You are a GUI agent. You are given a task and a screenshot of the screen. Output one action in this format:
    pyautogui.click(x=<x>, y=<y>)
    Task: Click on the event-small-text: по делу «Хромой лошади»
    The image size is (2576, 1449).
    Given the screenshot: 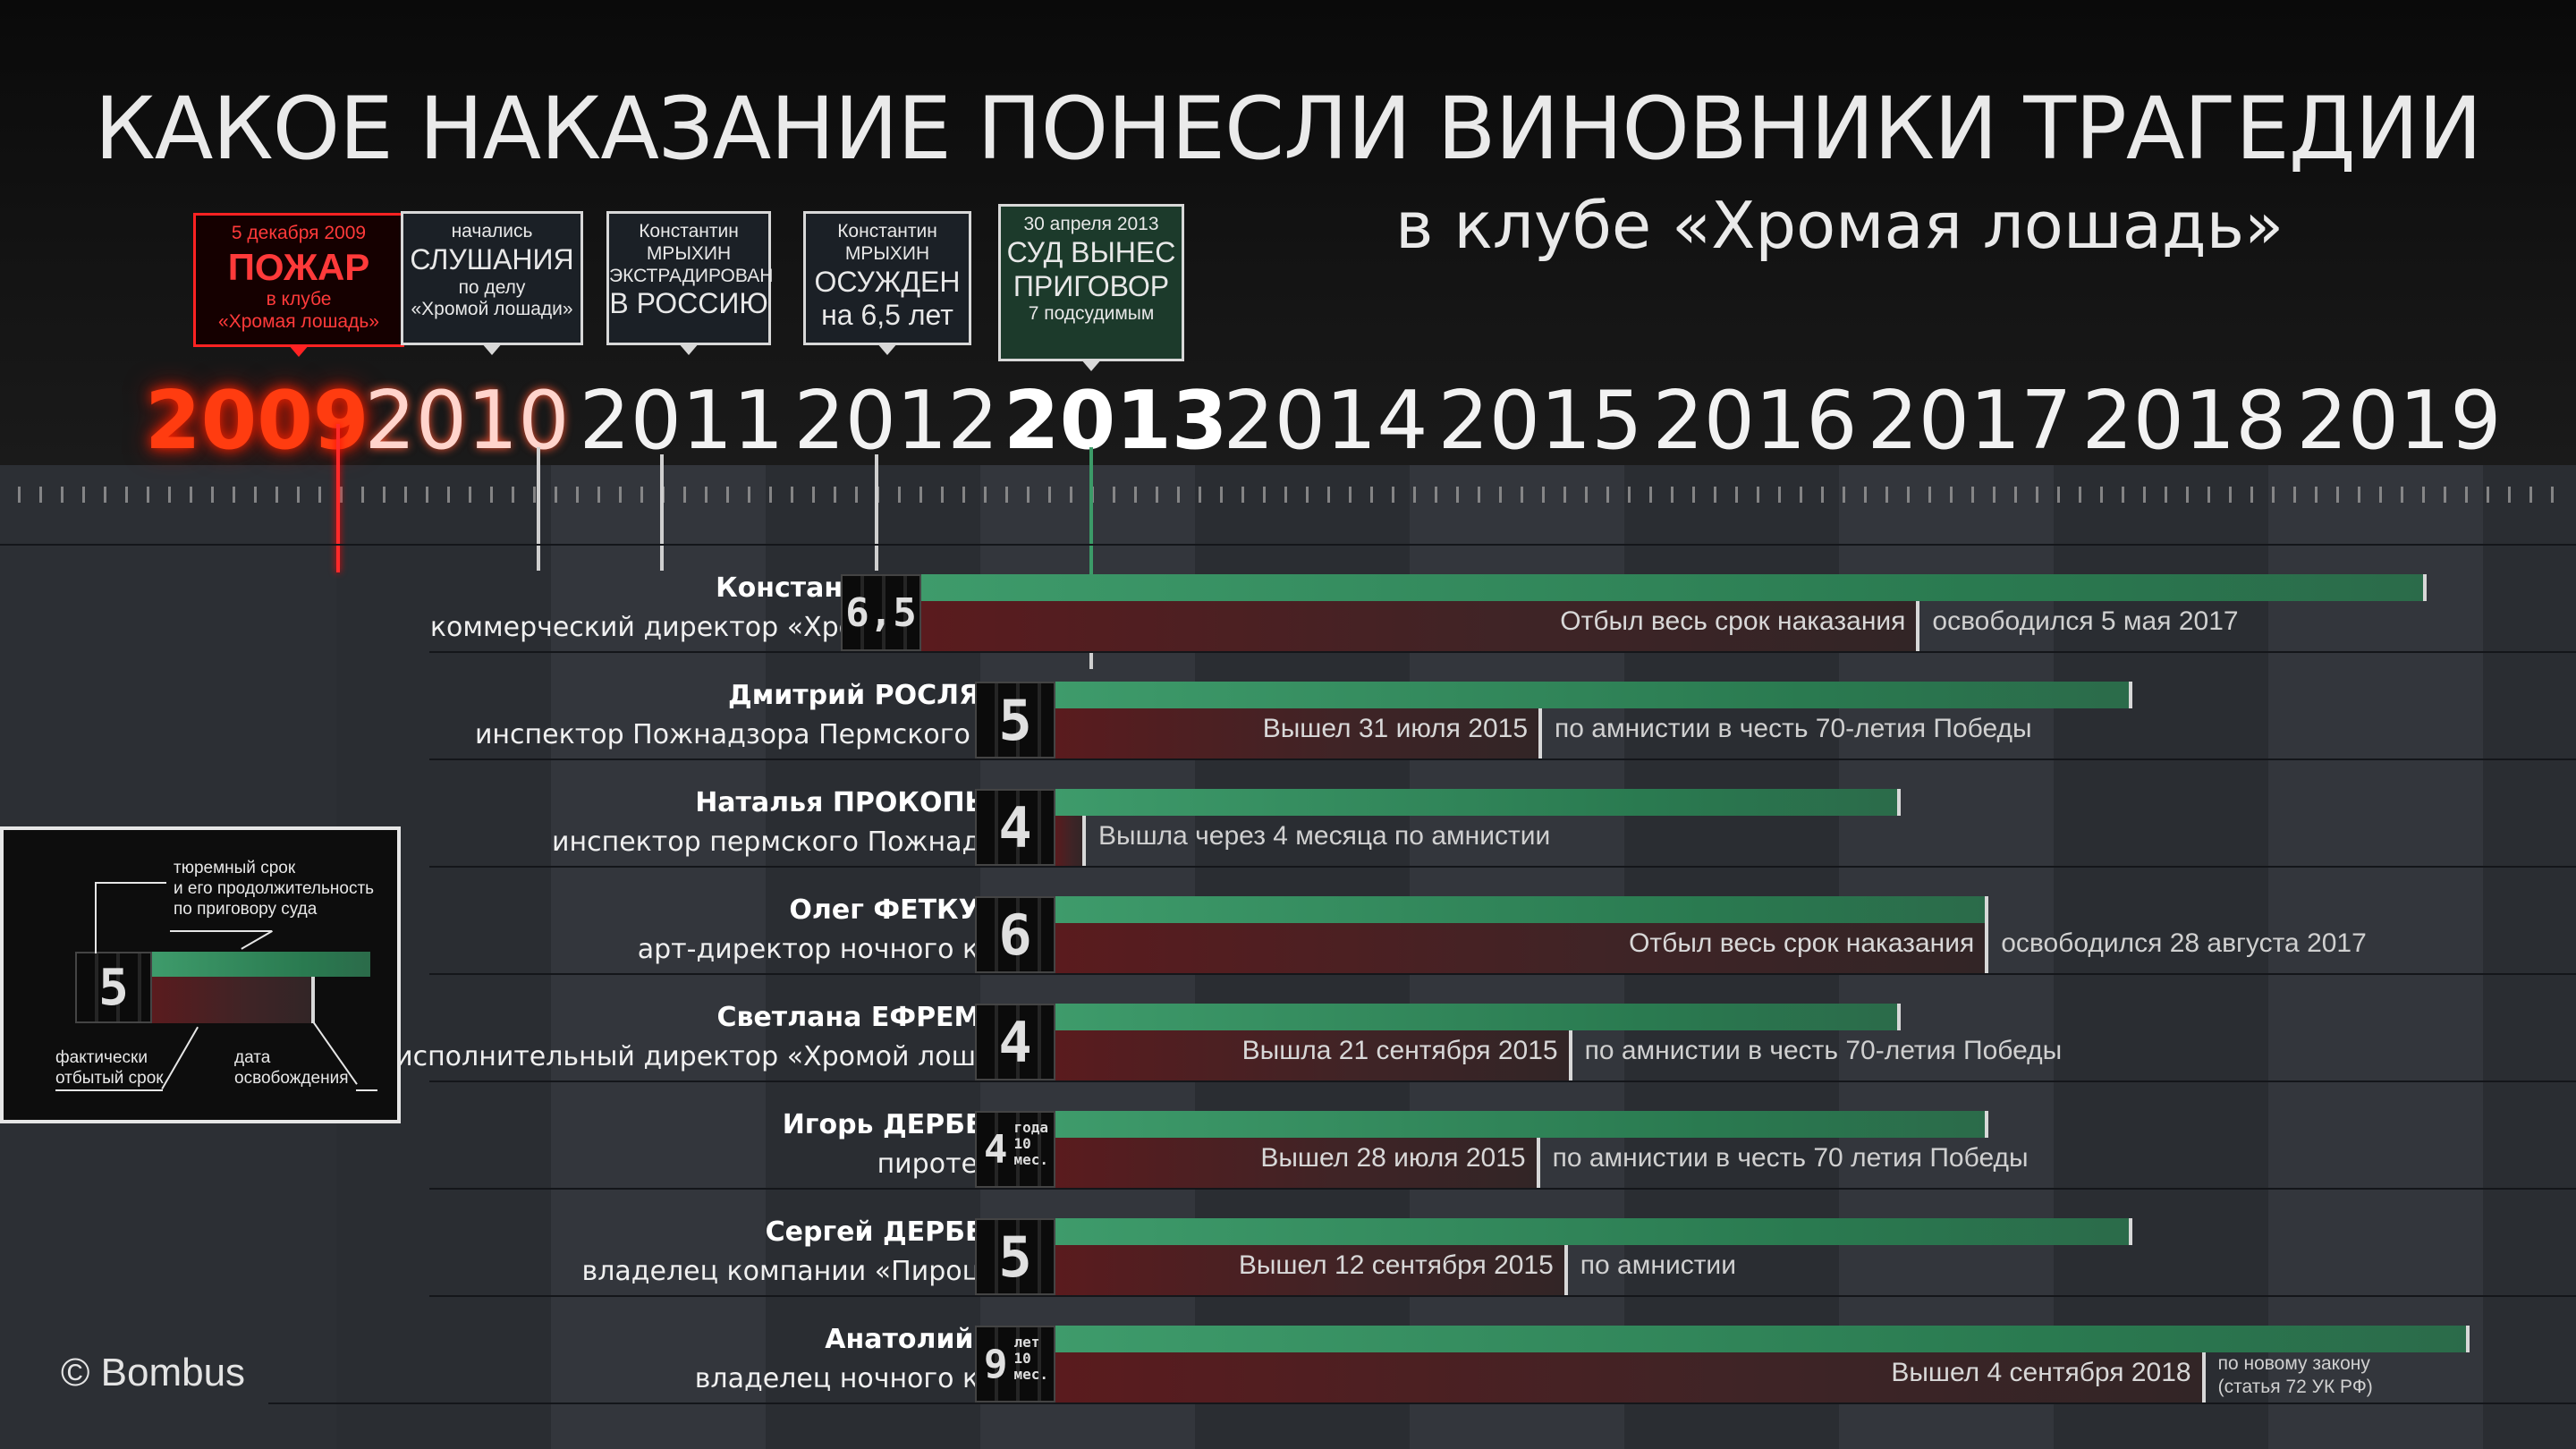 What is the action you would take?
    pyautogui.click(x=492, y=298)
    